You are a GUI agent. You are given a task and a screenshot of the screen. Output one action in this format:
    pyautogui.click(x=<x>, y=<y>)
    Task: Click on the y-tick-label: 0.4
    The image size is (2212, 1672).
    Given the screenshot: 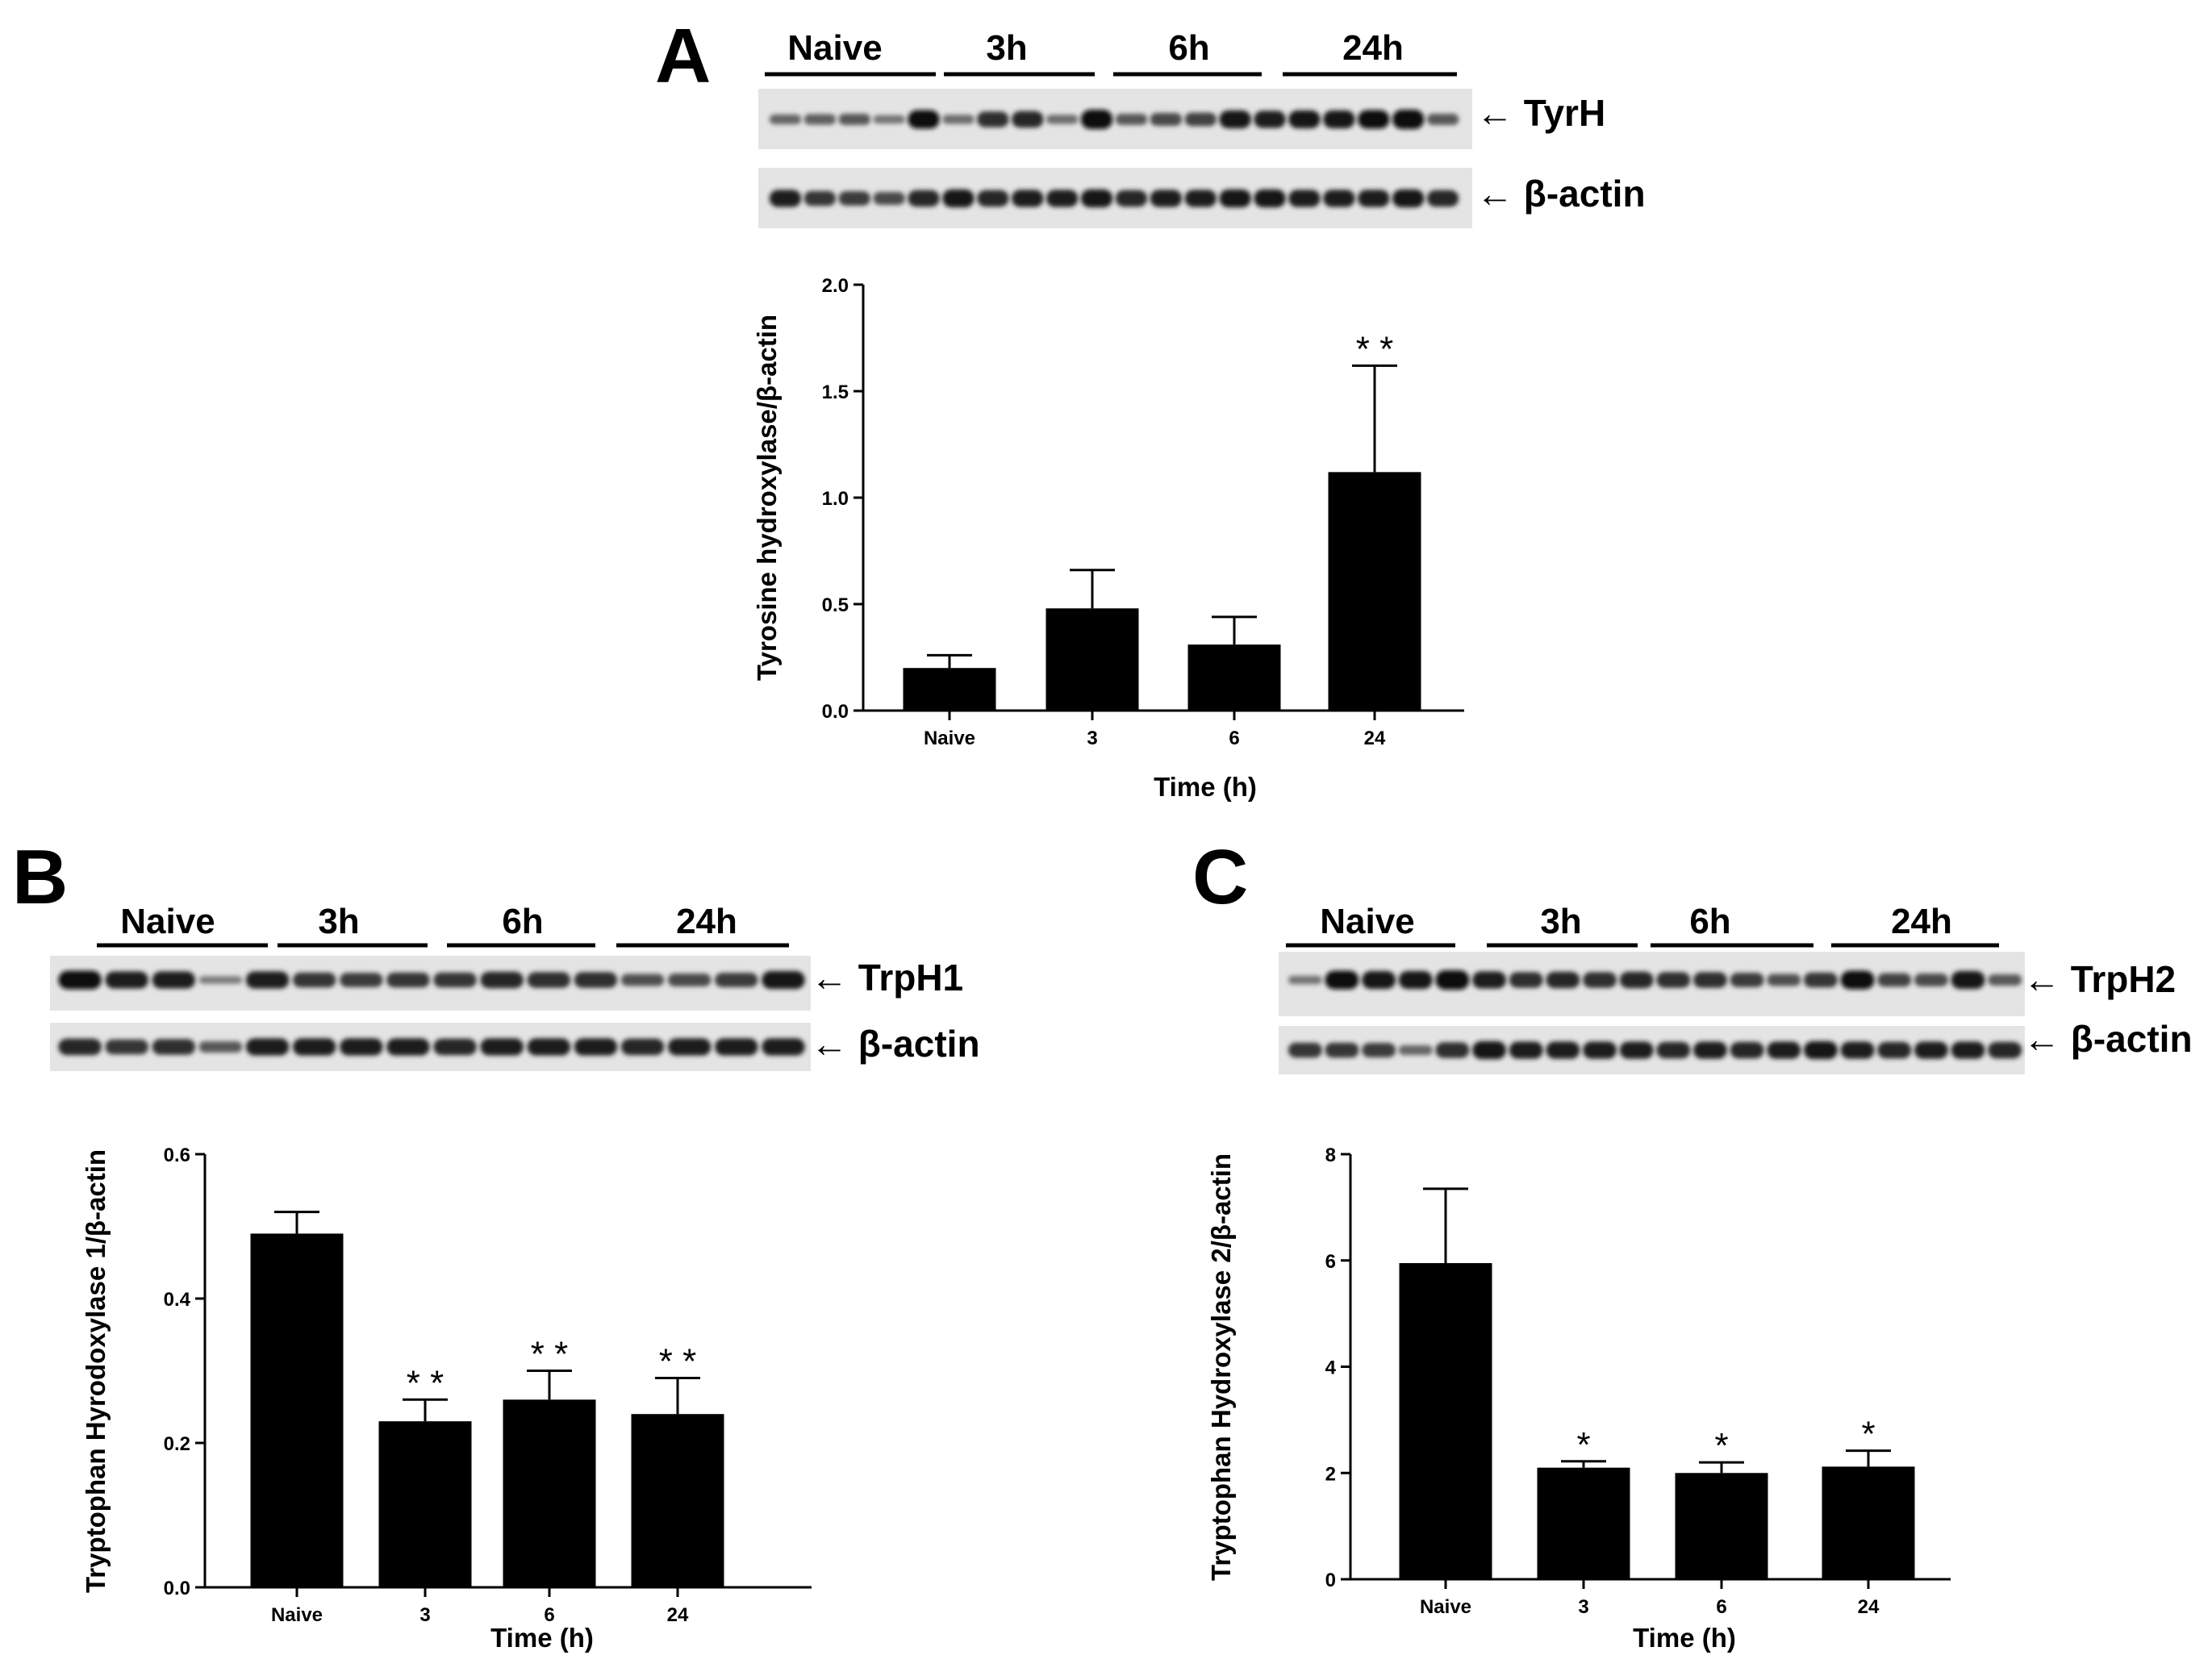 What is the action you would take?
    pyautogui.click(x=177, y=1300)
    